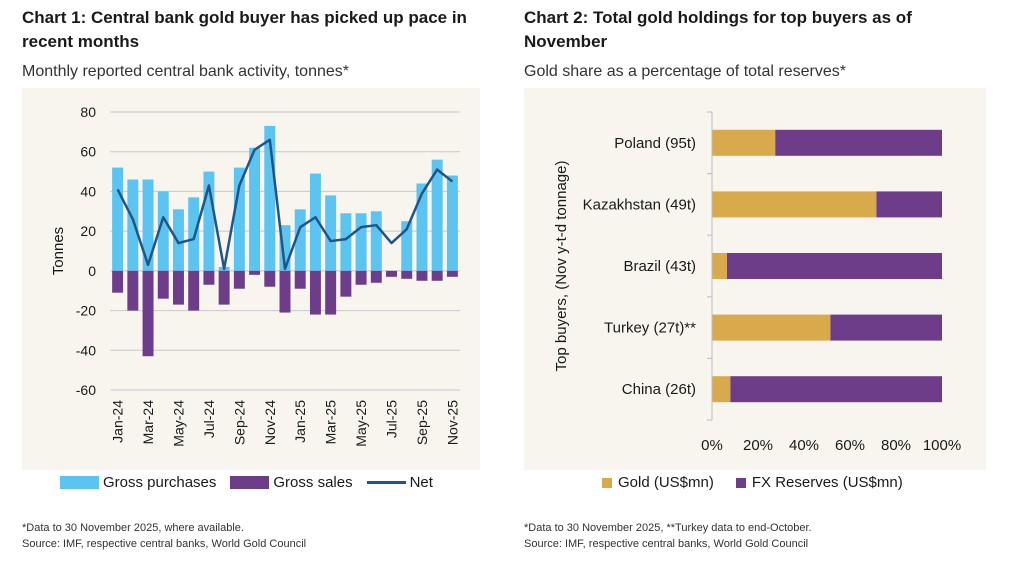  Describe the element at coordinates (561, 266) in the screenshot. I see `chart2-ylabel: Top buyers, (Nov y-t-d tonnage)` at that location.